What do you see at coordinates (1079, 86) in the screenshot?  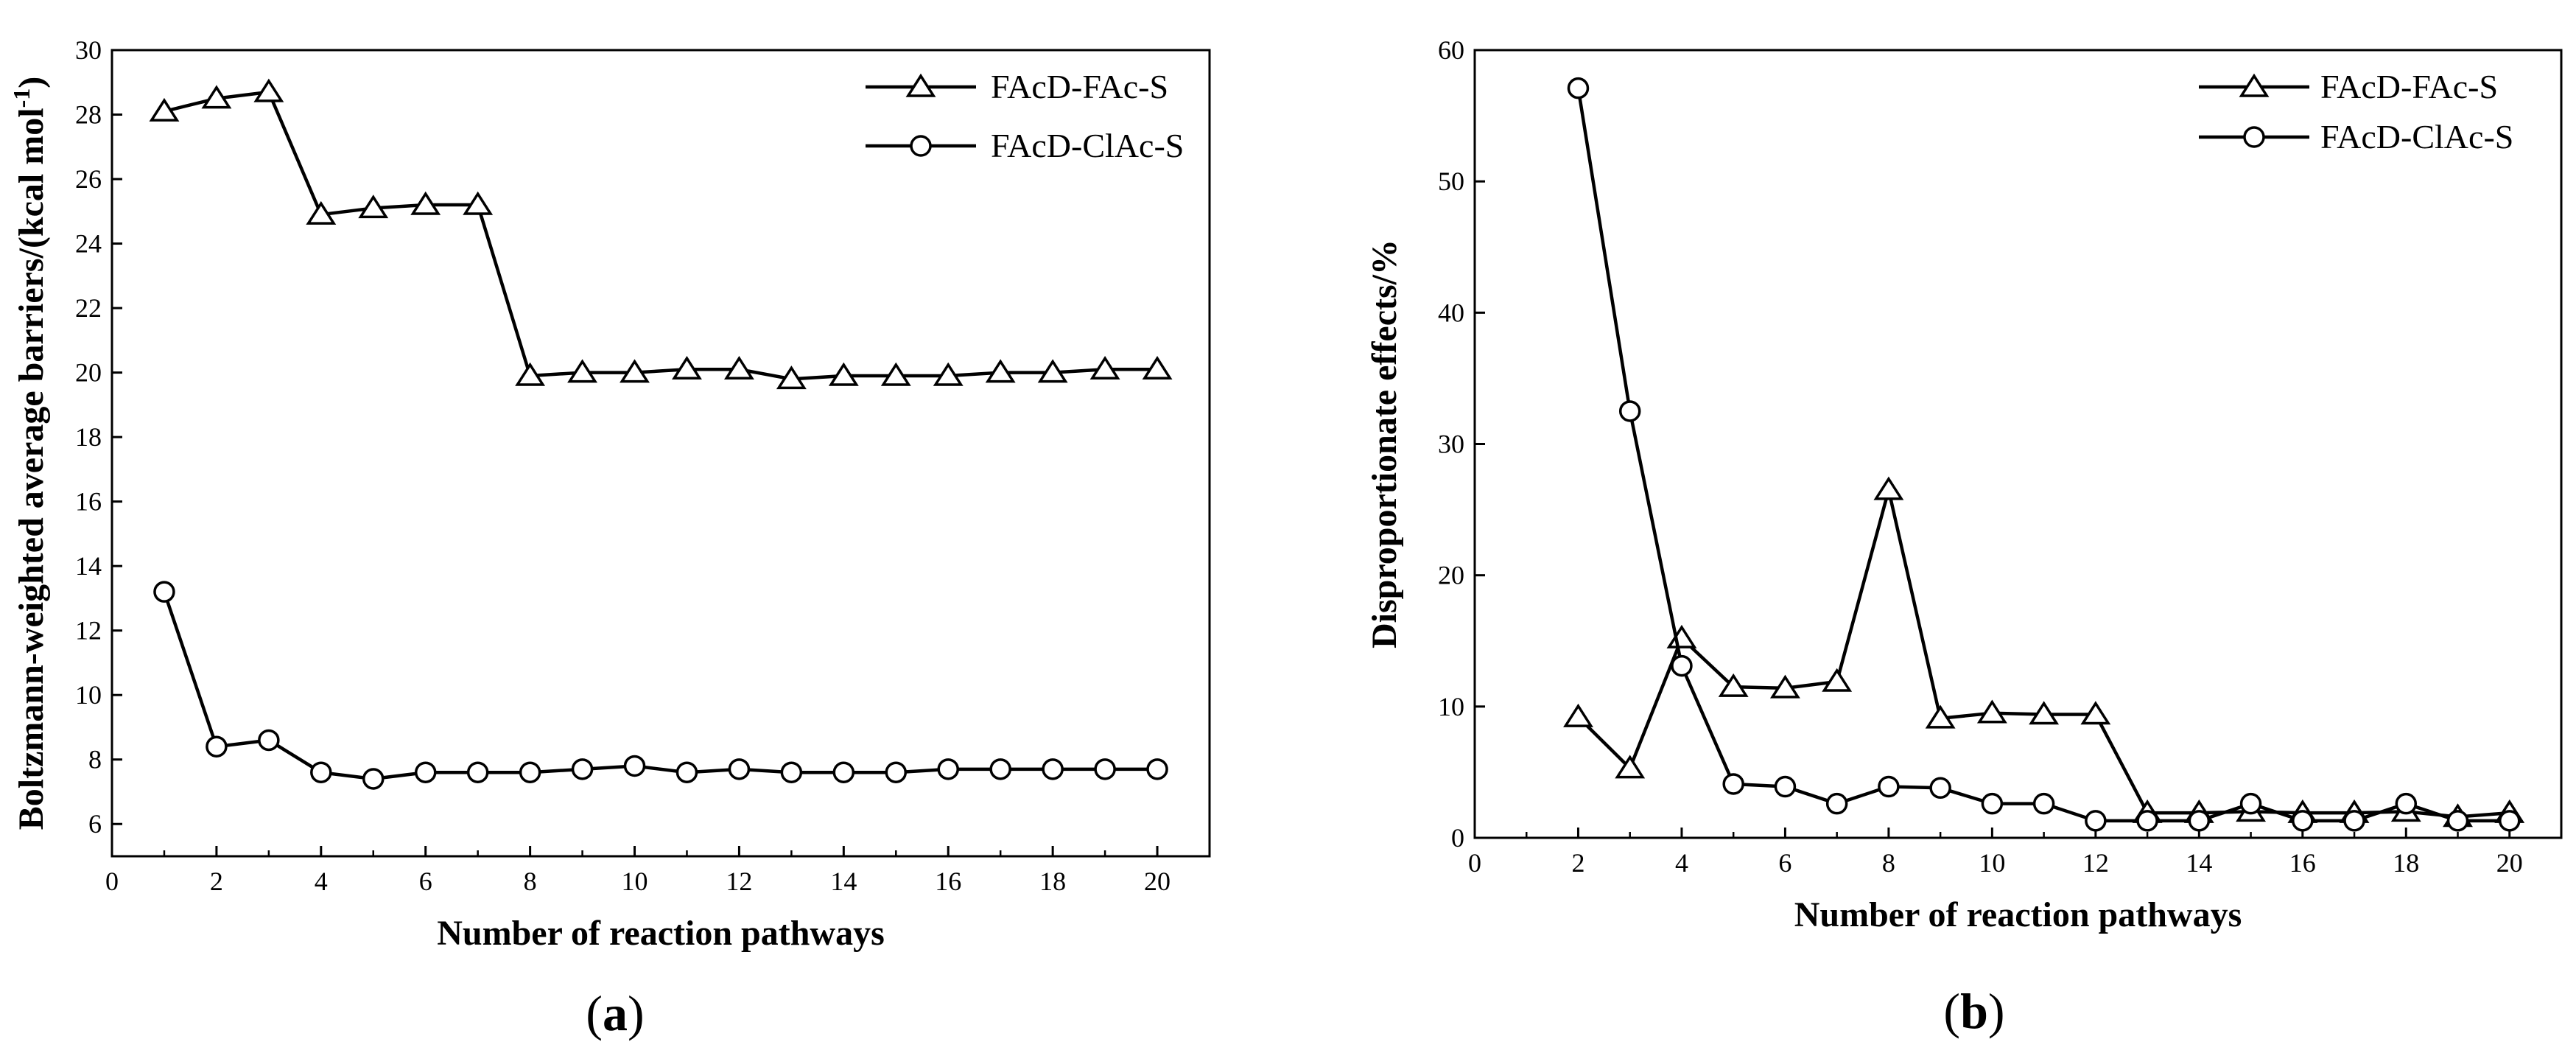 I see `legend-label: FAcD-FAc-S` at bounding box center [1079, 86].